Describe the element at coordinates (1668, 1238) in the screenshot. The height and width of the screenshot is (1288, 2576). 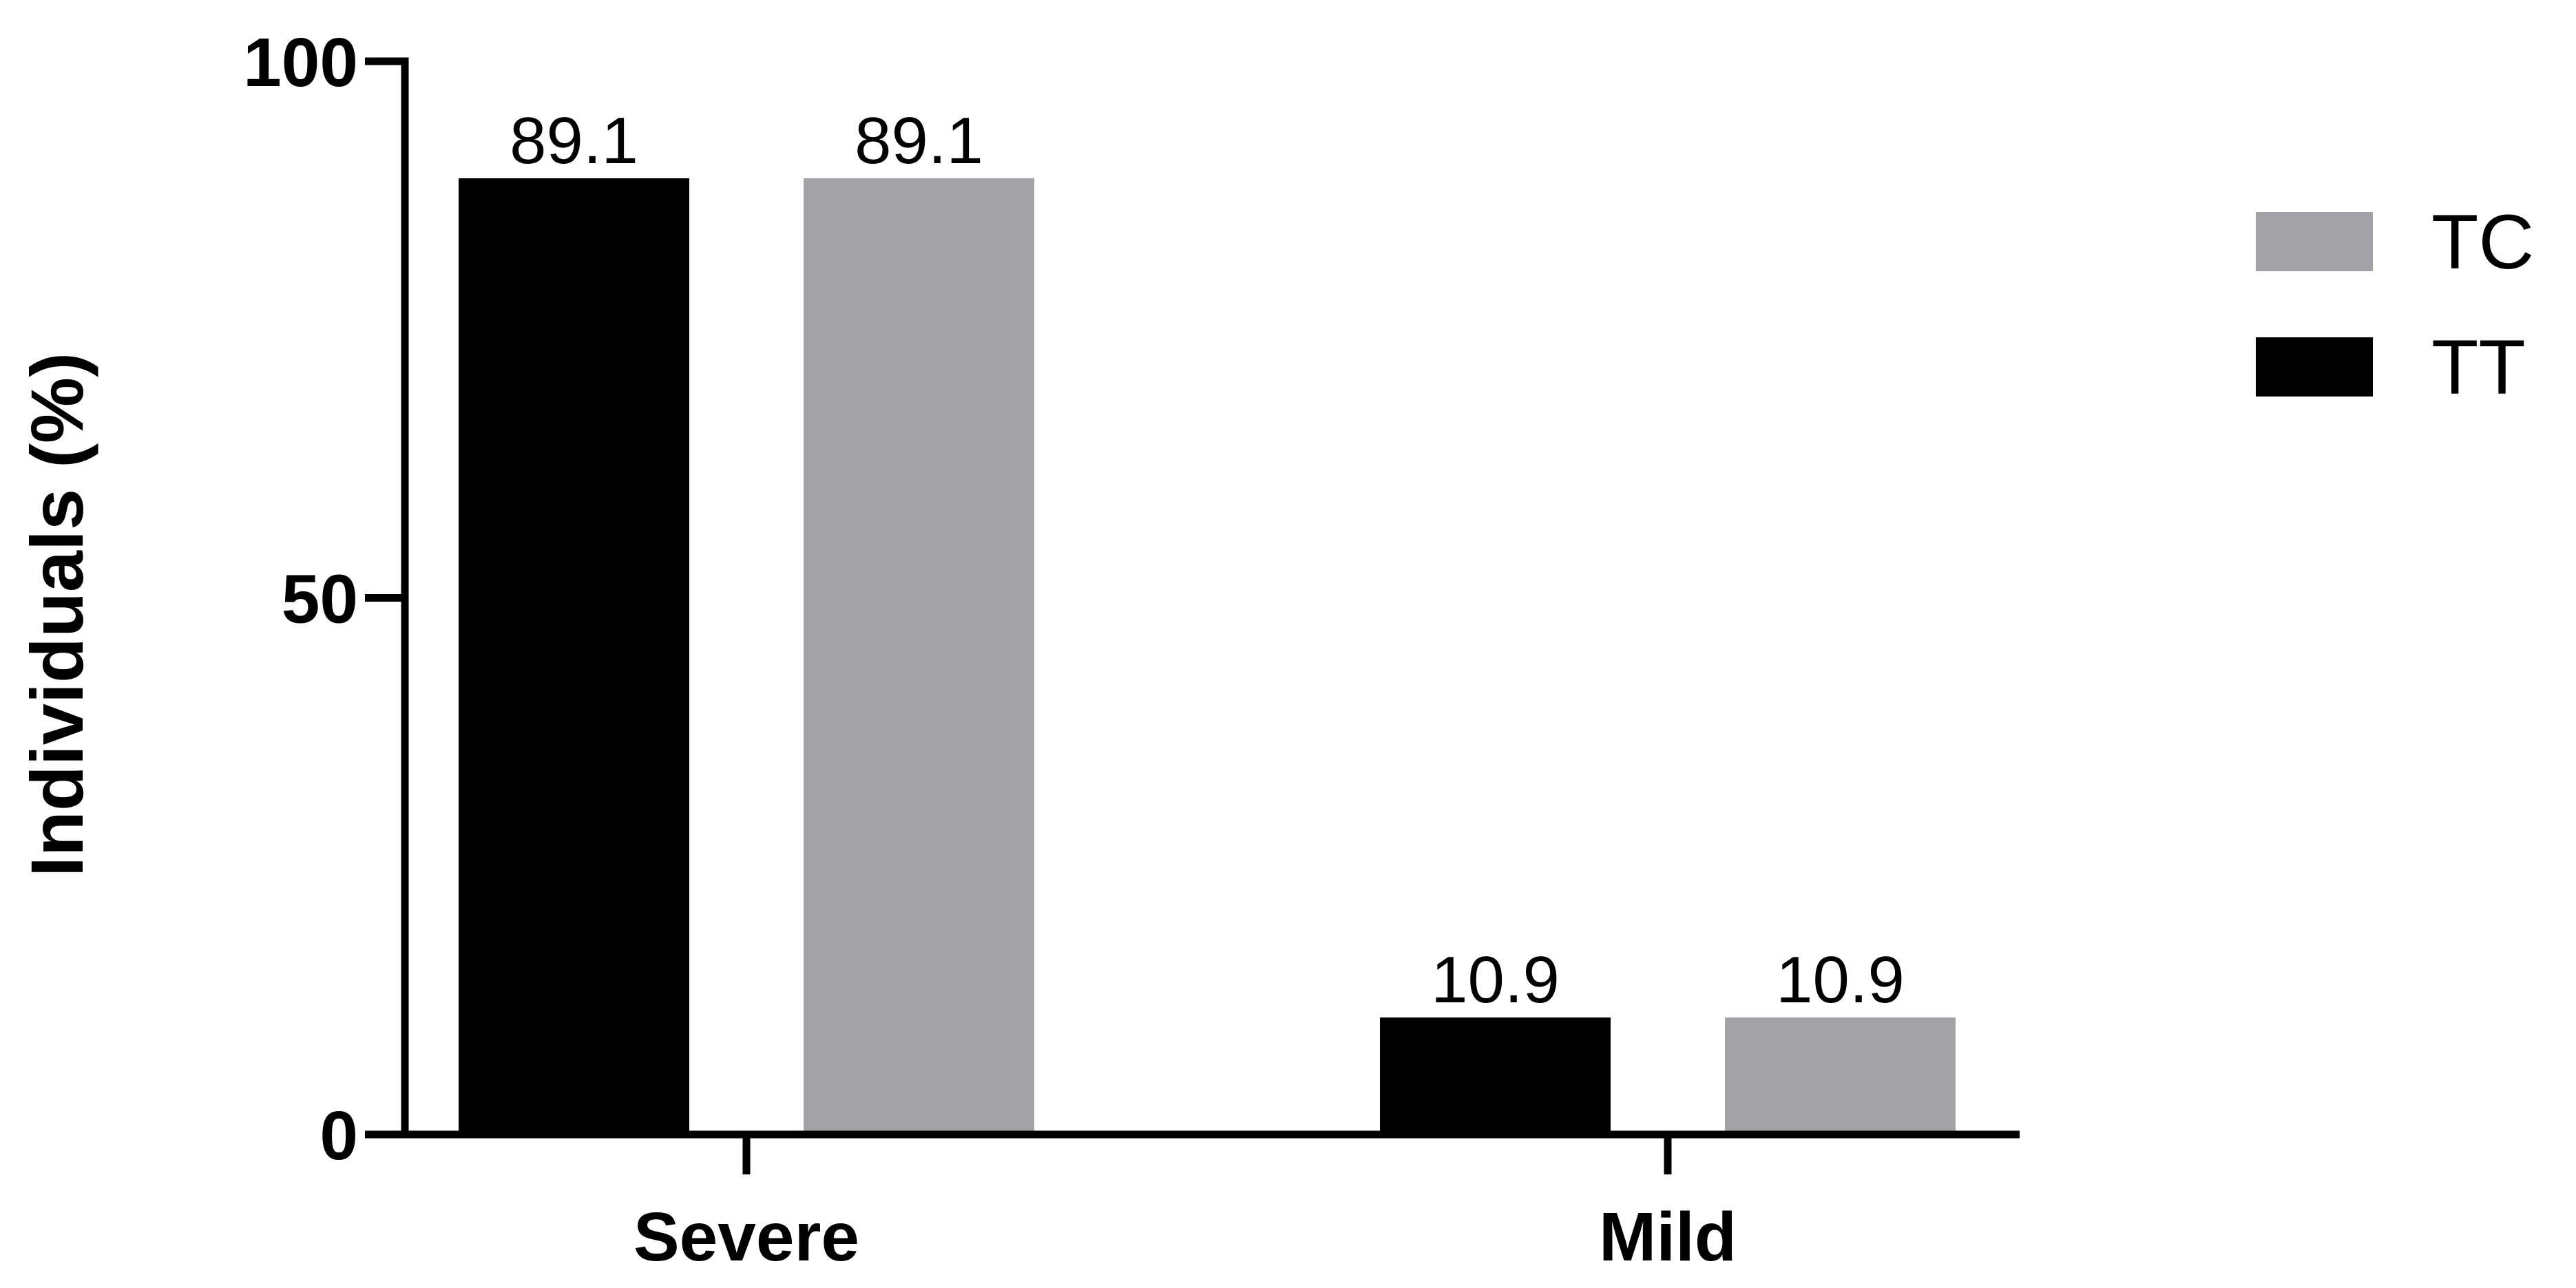
I see `x-tick-label-mild: Mild` at that location.